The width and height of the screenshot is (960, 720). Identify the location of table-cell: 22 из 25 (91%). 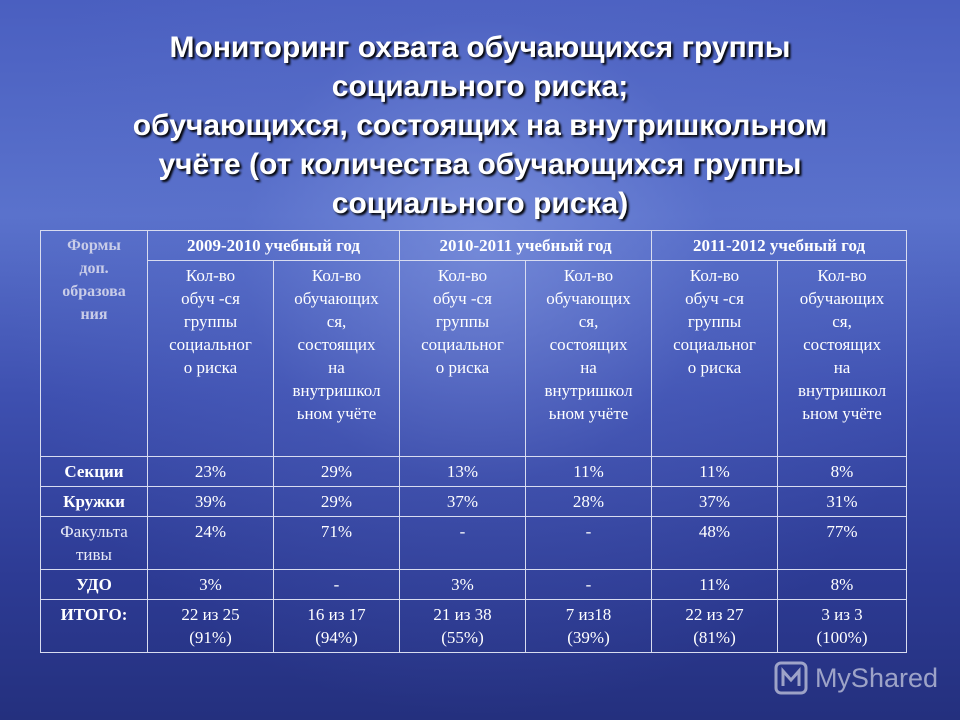
(210, 626).